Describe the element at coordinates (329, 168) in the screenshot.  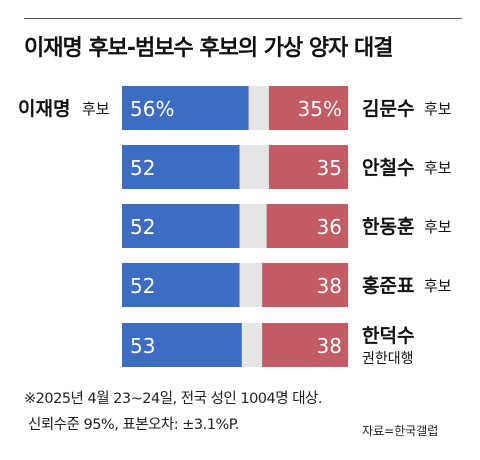
I see `value-label-right: 35` at that location.